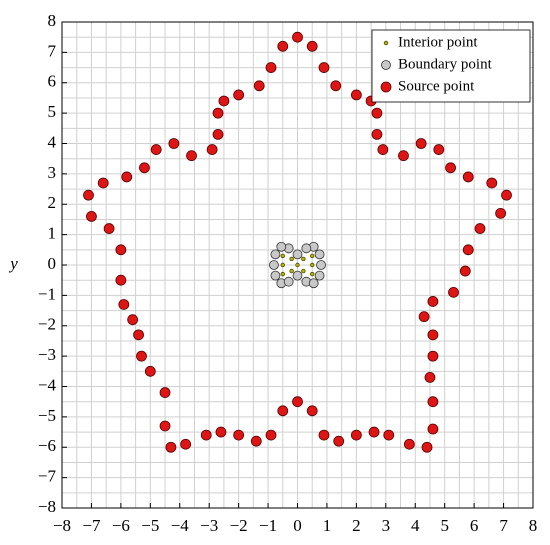 The width and height of the screenshot is (550, 545). What do you see at coordinates (451, 66) in the screenshot?
I see `legend-box` at bounding box center [451, 66].